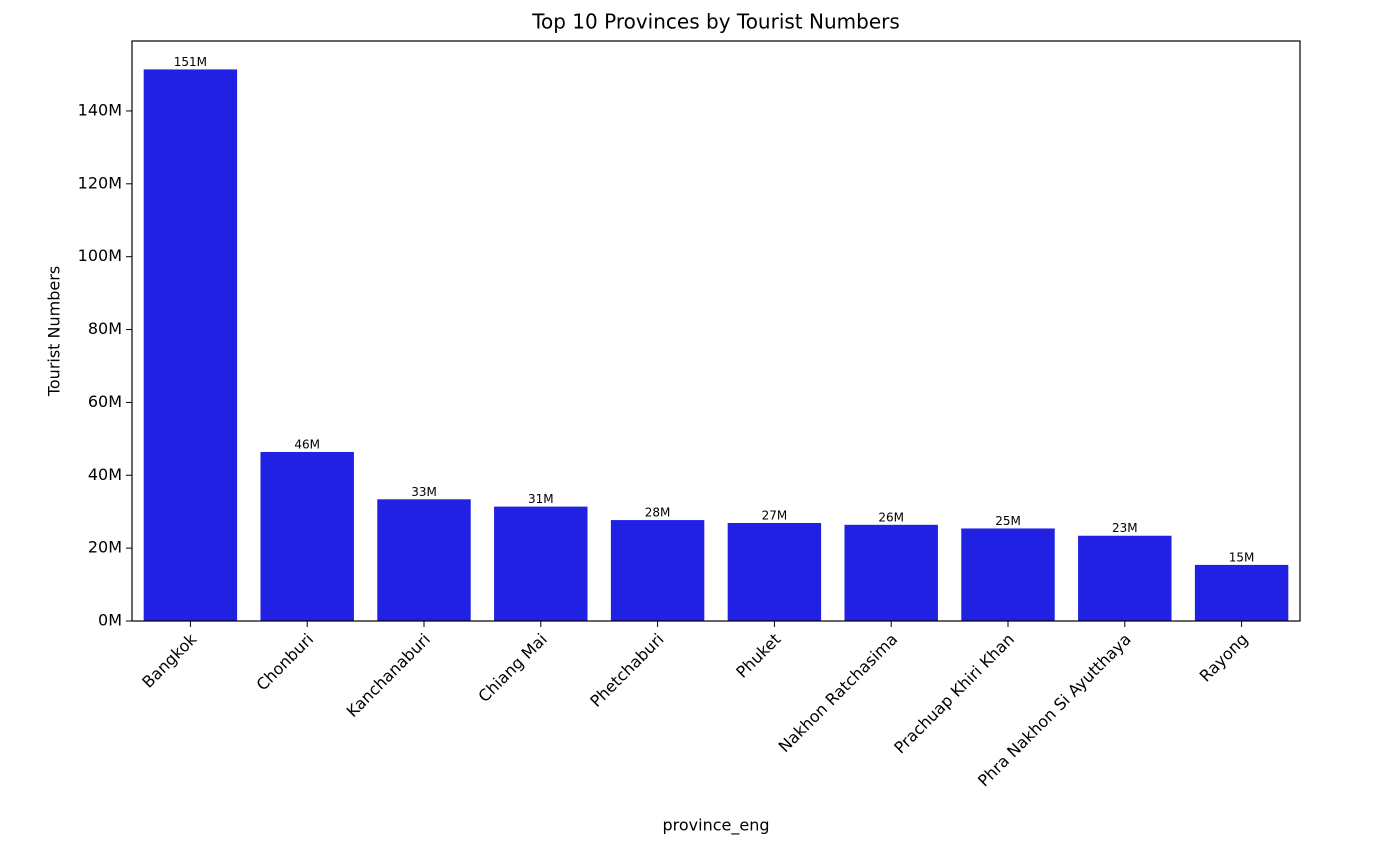 This screenshot has width=1400, height=846. I want to click on value-label: 28M, so click(658, 513).